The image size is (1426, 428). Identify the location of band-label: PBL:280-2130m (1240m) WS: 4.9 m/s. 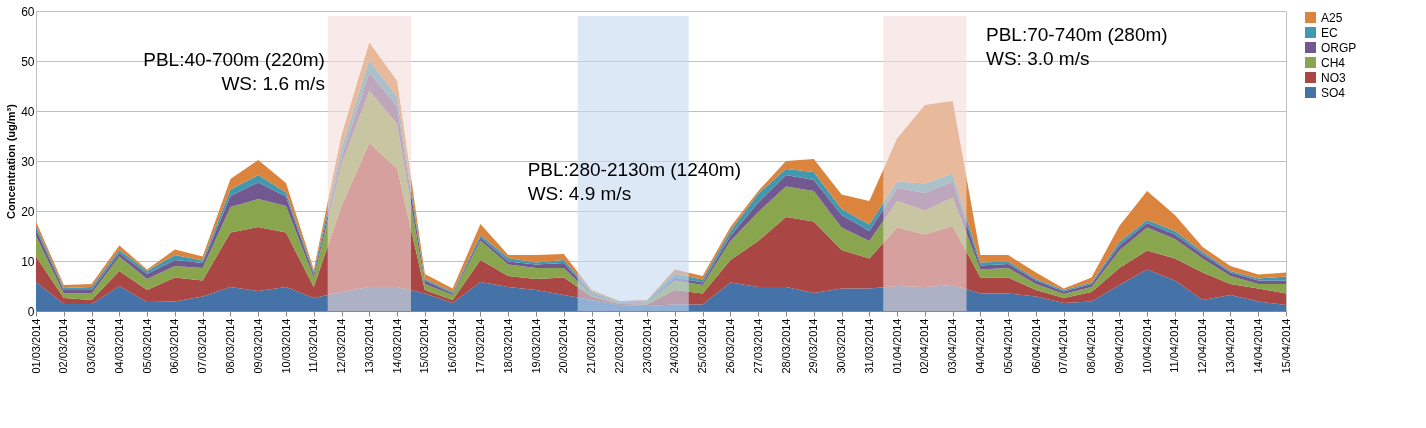
(634, 181).